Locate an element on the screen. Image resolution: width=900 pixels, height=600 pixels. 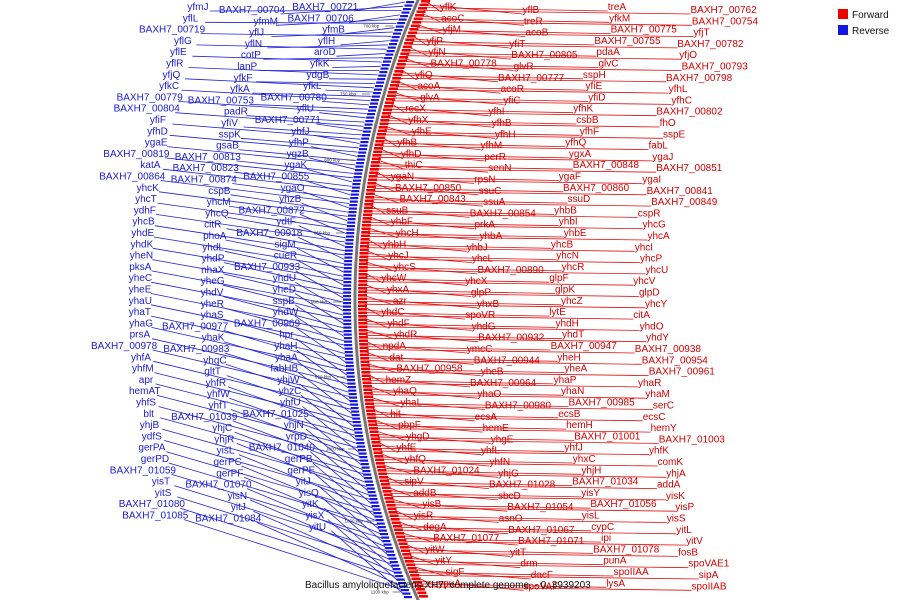
gene-label-forward: yhbE is located at coordinates (575, 233).